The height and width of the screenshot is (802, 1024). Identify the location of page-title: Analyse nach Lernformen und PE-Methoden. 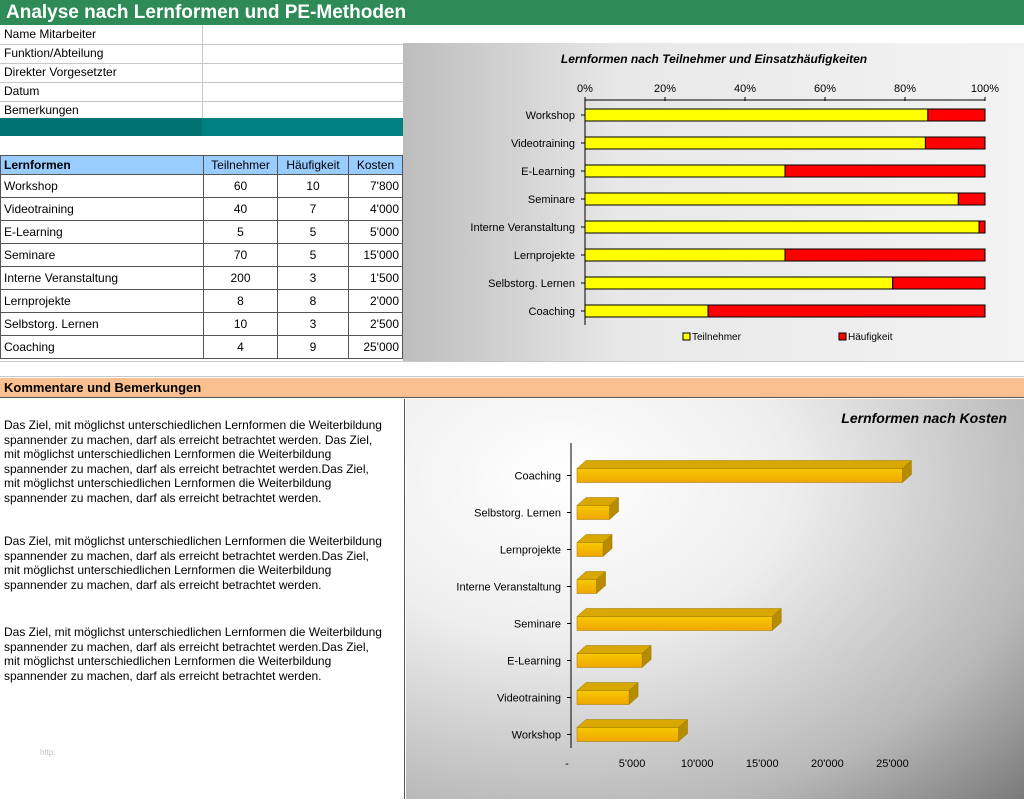
(512, 12).